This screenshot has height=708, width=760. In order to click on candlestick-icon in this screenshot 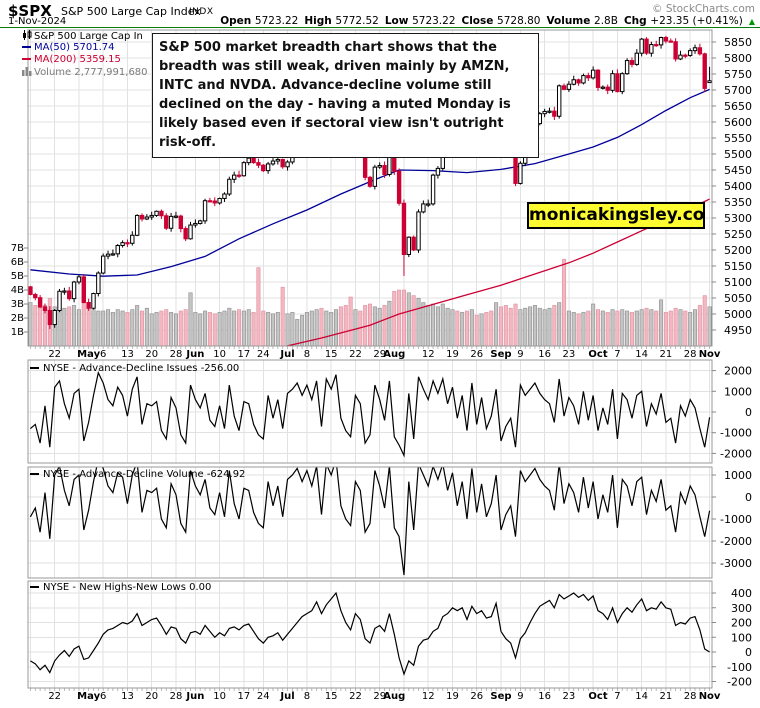, I will do `click(27, 36)`.